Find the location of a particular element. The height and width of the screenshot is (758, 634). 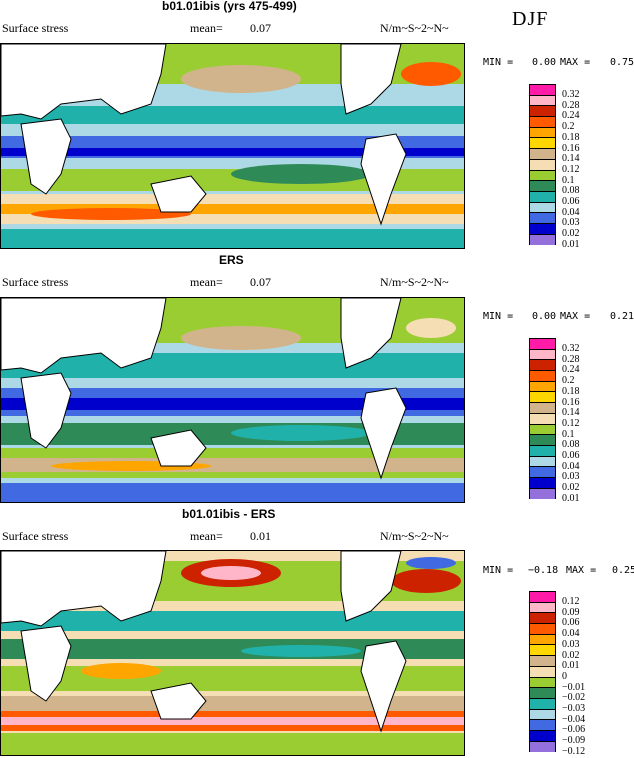

colorbar-tick-label: 0.09 is located at coordinates (571, 612).